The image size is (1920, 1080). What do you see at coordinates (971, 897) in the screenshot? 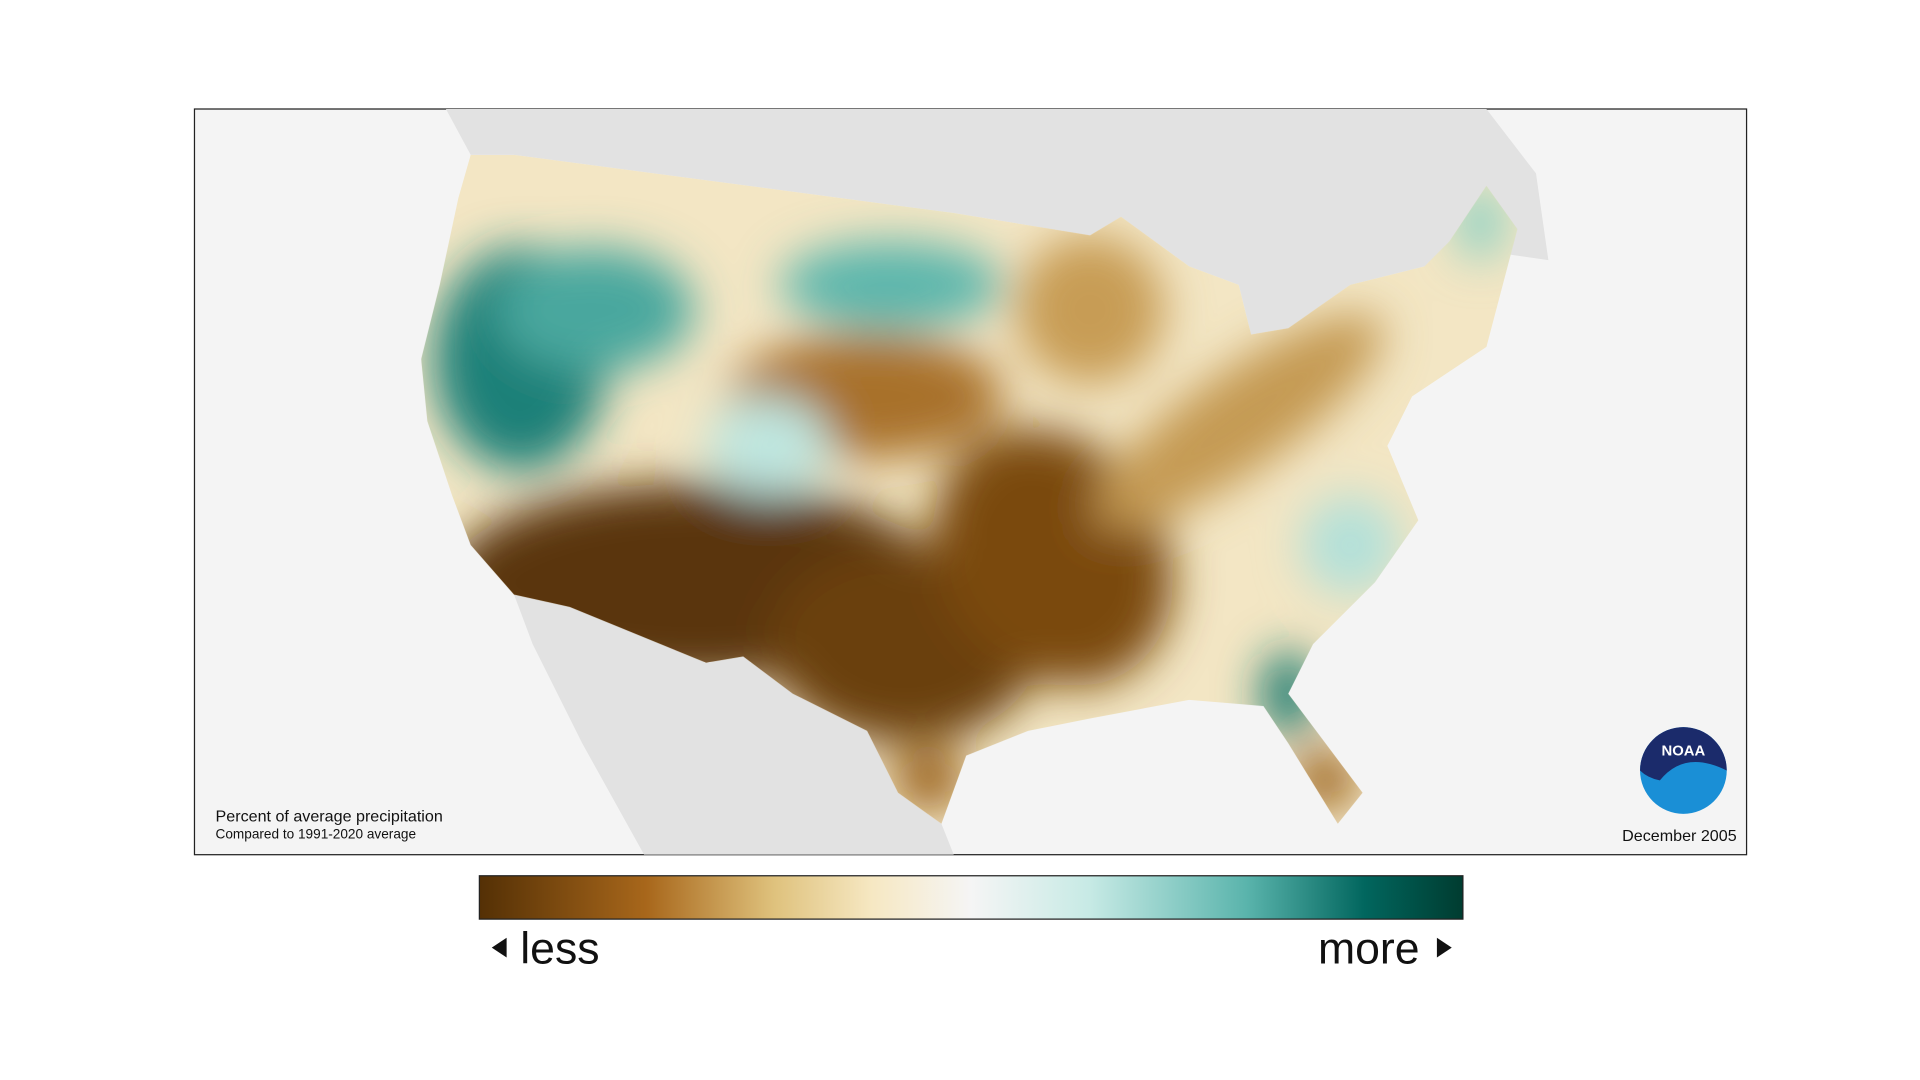
I see `colorbar` at bounding box center [971, 897].